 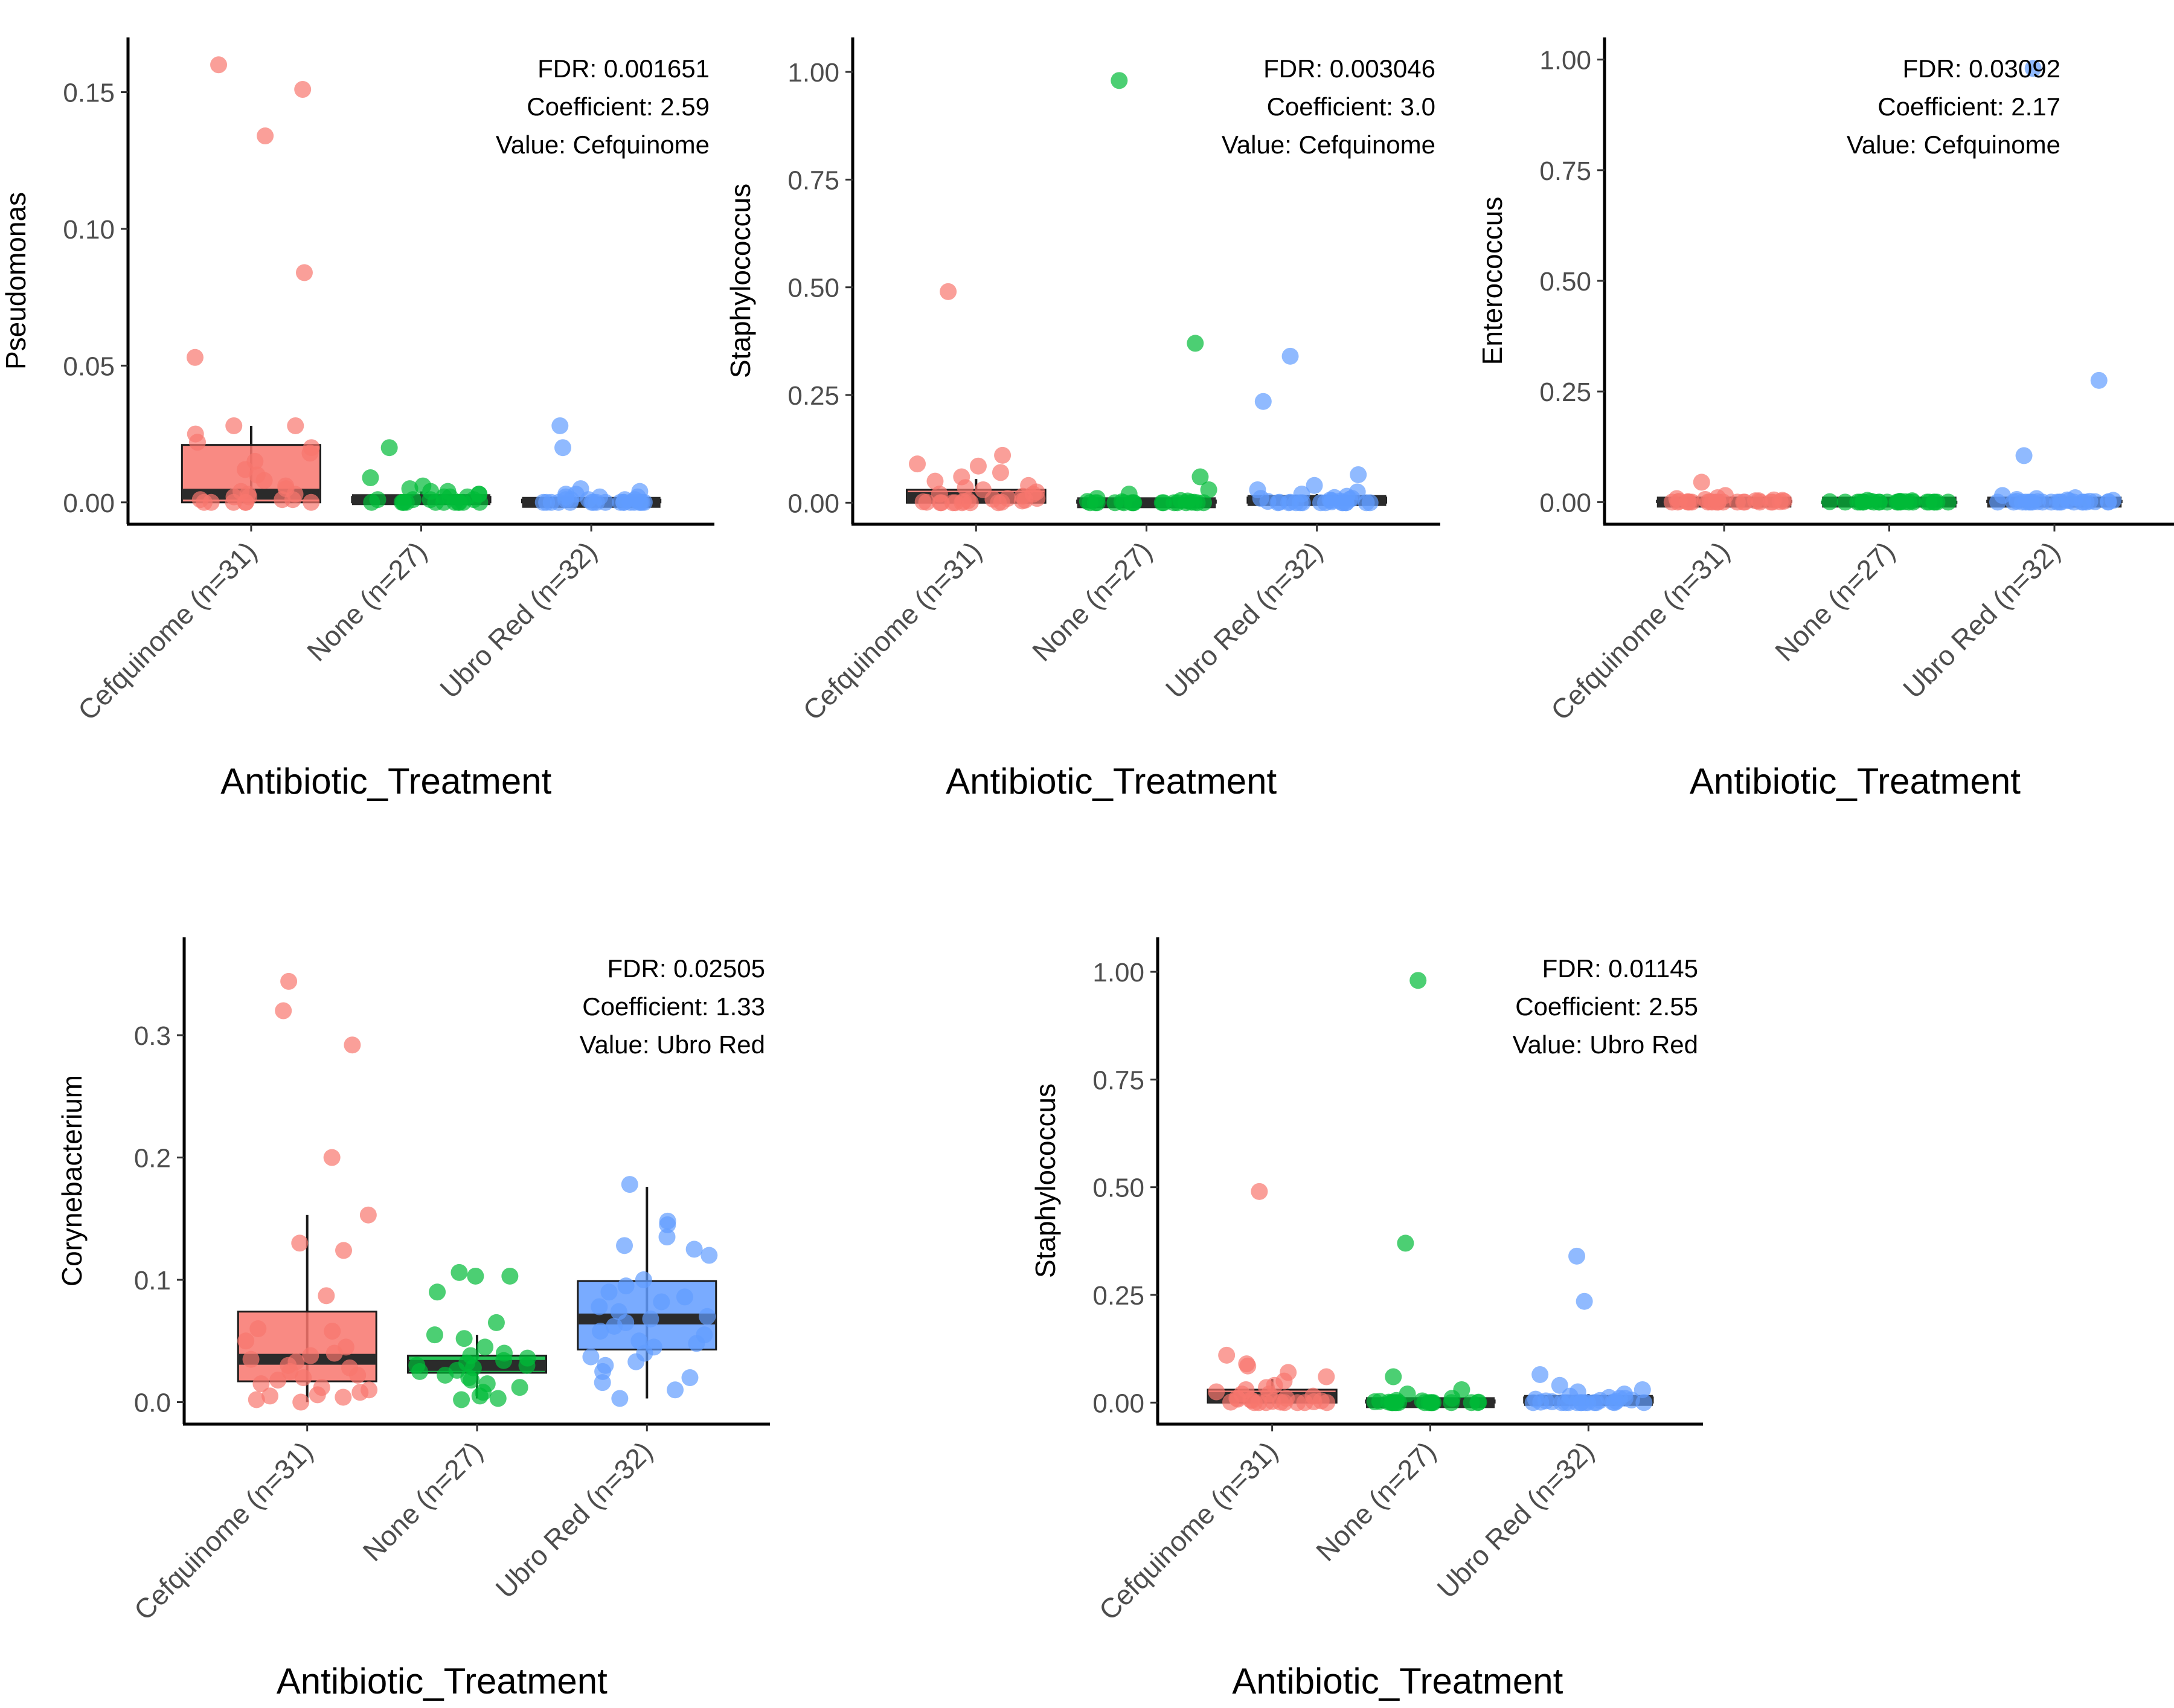 I want to click on y-tick-label: 1.00, so click(x=1118, y=972).